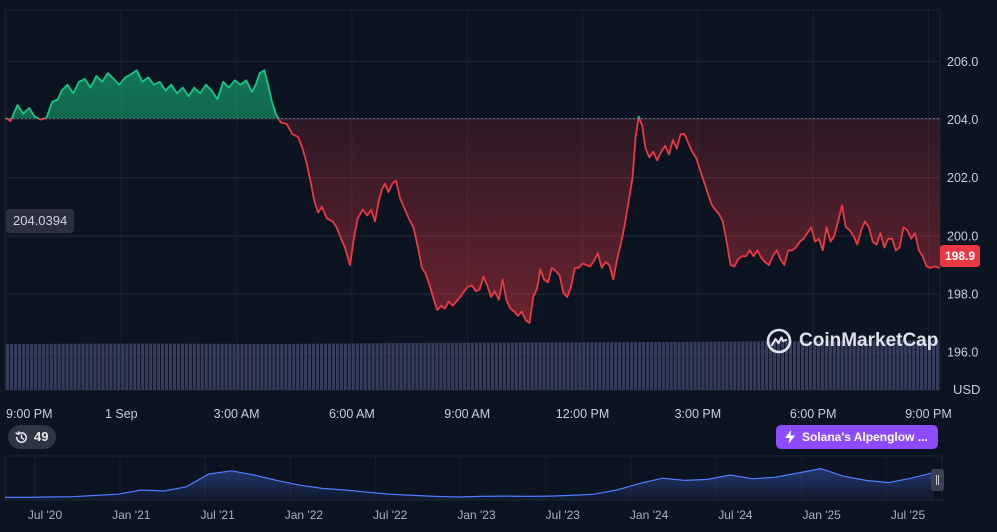 This screenshot has height=532, width=997. Describe the element at coordinates (735, 515) in the screenshot. I see `overview-x-label: Jul '24` at that location.